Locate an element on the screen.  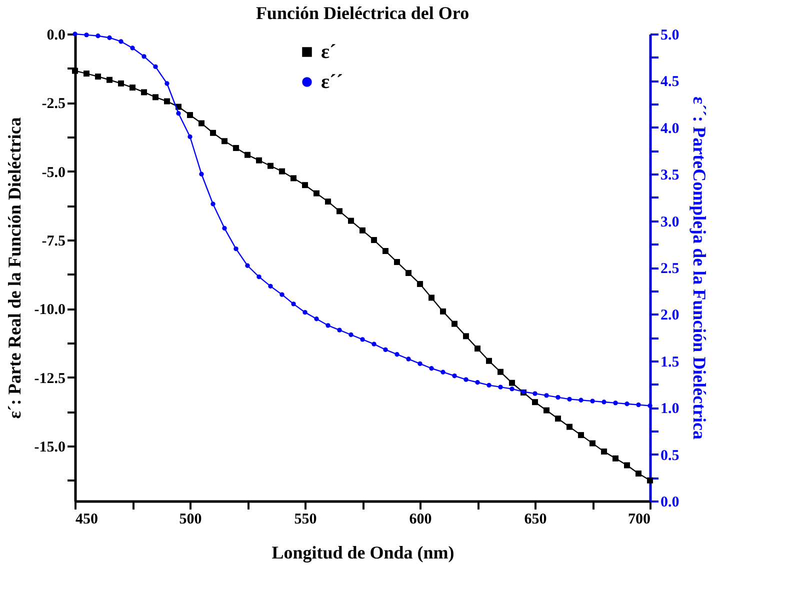
y2-tick-label: 2.0 is located at coordinates (670, 316).